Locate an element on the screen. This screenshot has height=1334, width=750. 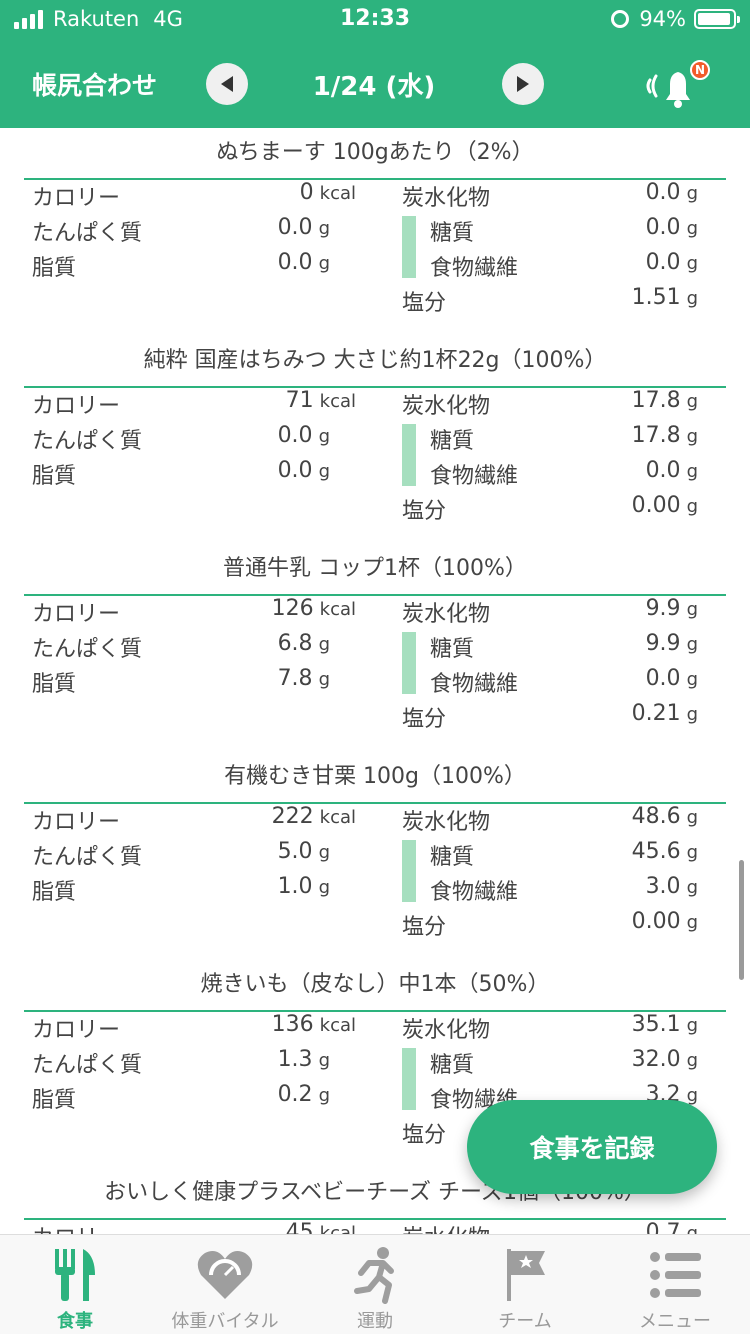
notification-button: N is located at coordinates (676, 86).